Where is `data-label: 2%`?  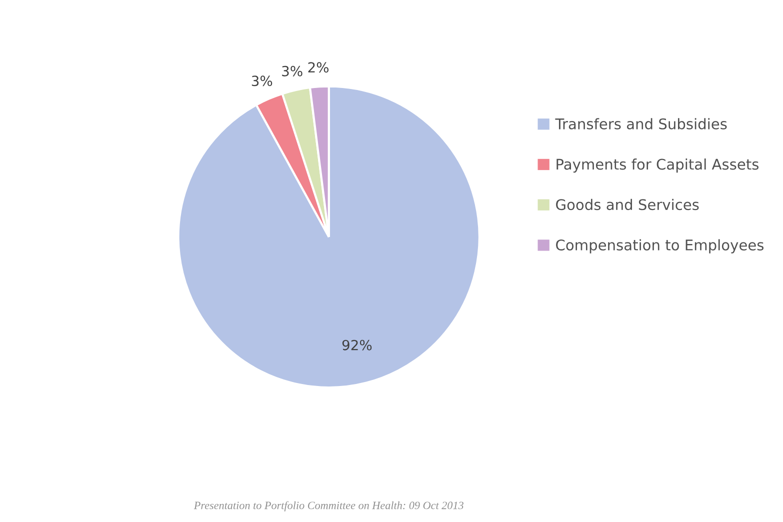
data-label: 2% is located at coordinates (318, 67).